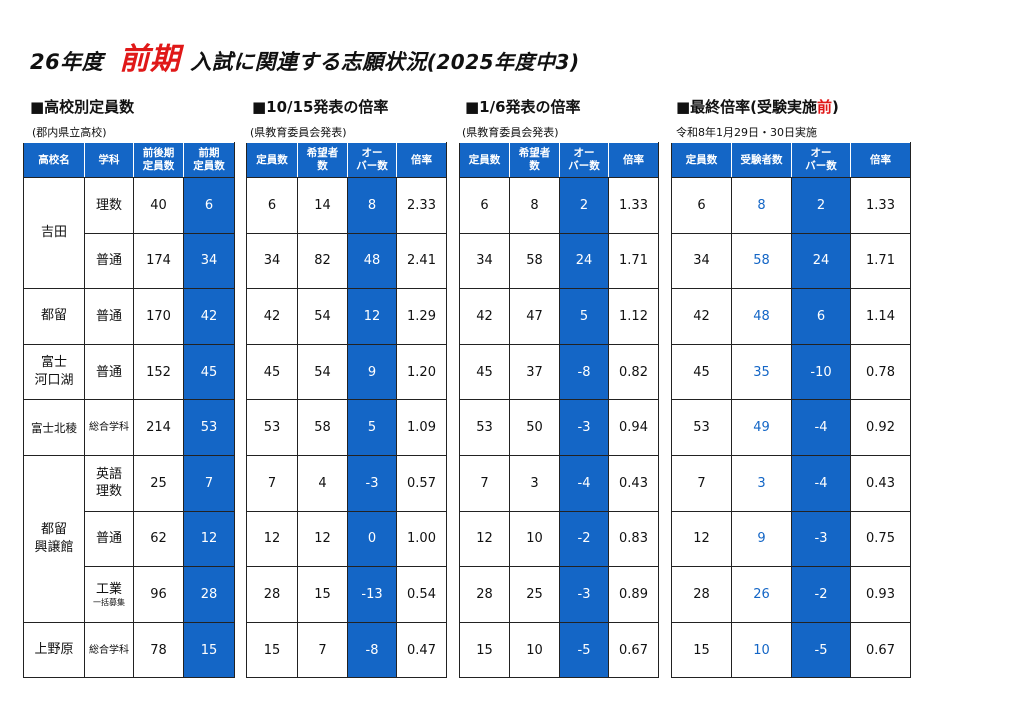 The width and height of the screenshot is (1024, 723). I want to click on over-count-cell: 48, so click(372, 261).